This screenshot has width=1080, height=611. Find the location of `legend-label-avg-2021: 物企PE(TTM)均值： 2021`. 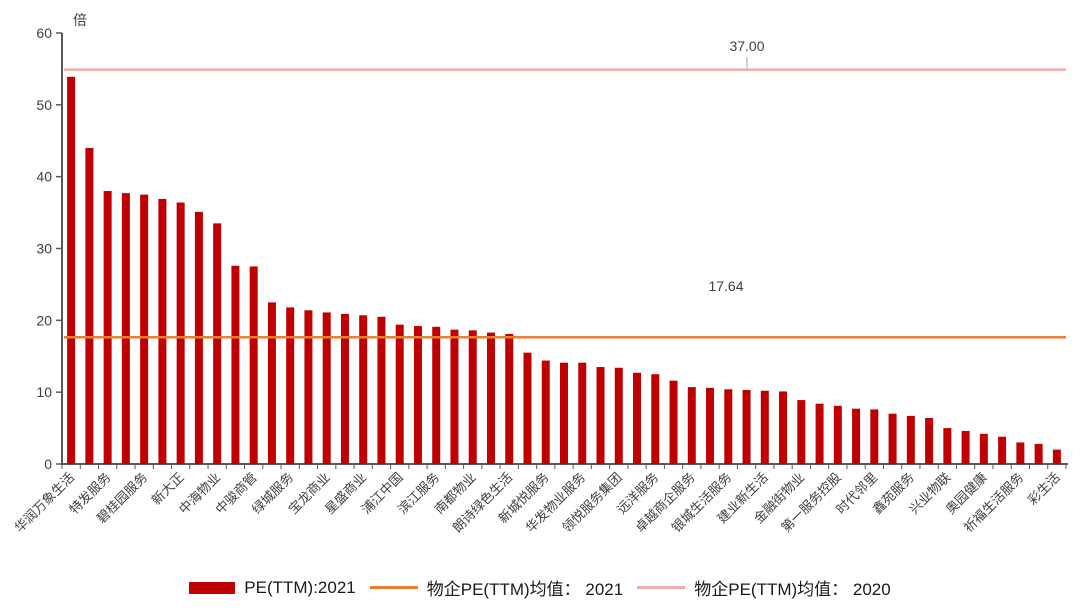

legend-label-avg-2021: 物企PE(TTM)均值： 2021 is located at coordinates (525, 589).